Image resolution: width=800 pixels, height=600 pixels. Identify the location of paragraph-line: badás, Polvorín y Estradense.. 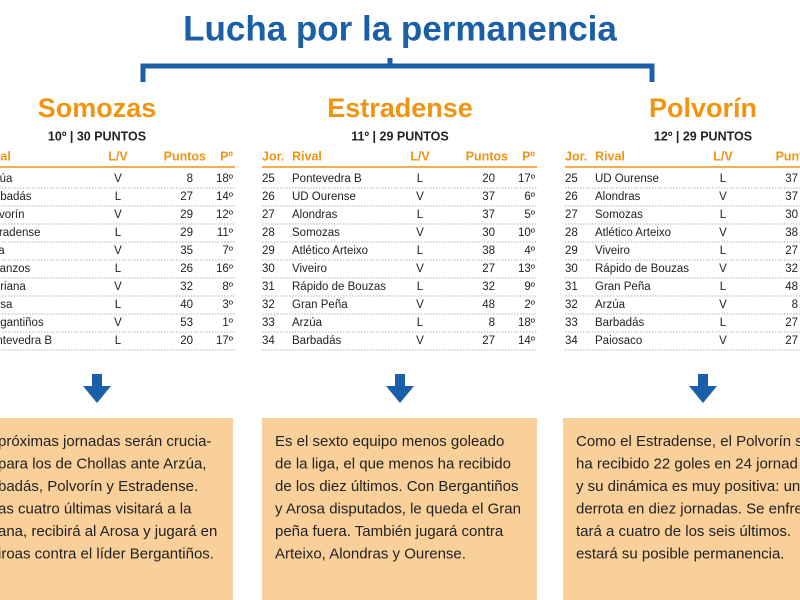
(99, 486).